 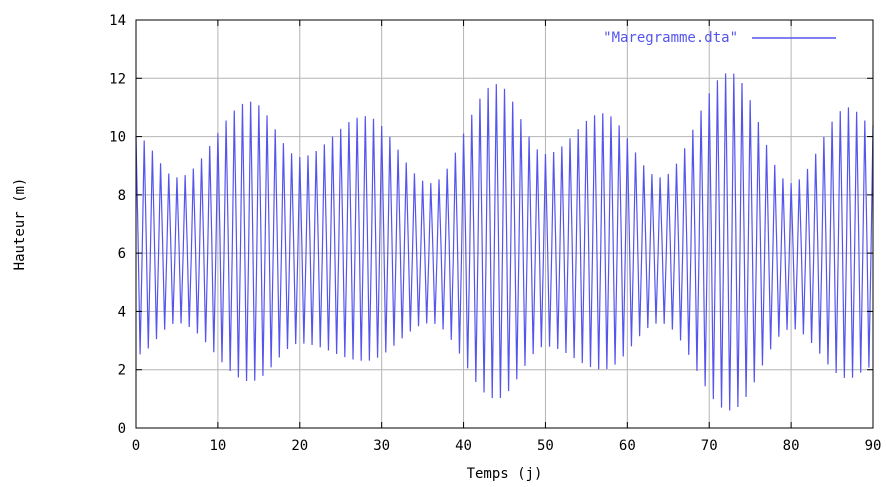 What do you see at coordinates (463, 446) in the screenshot?
I see `x-tick-label: 40` at bounding box center [463, 446].